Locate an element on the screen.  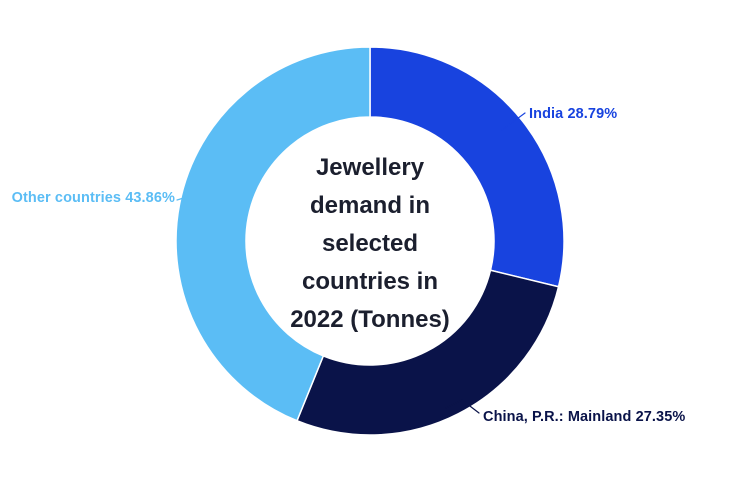
donut-slice-china-p-r-mainland is located at coordinates (428, 352).